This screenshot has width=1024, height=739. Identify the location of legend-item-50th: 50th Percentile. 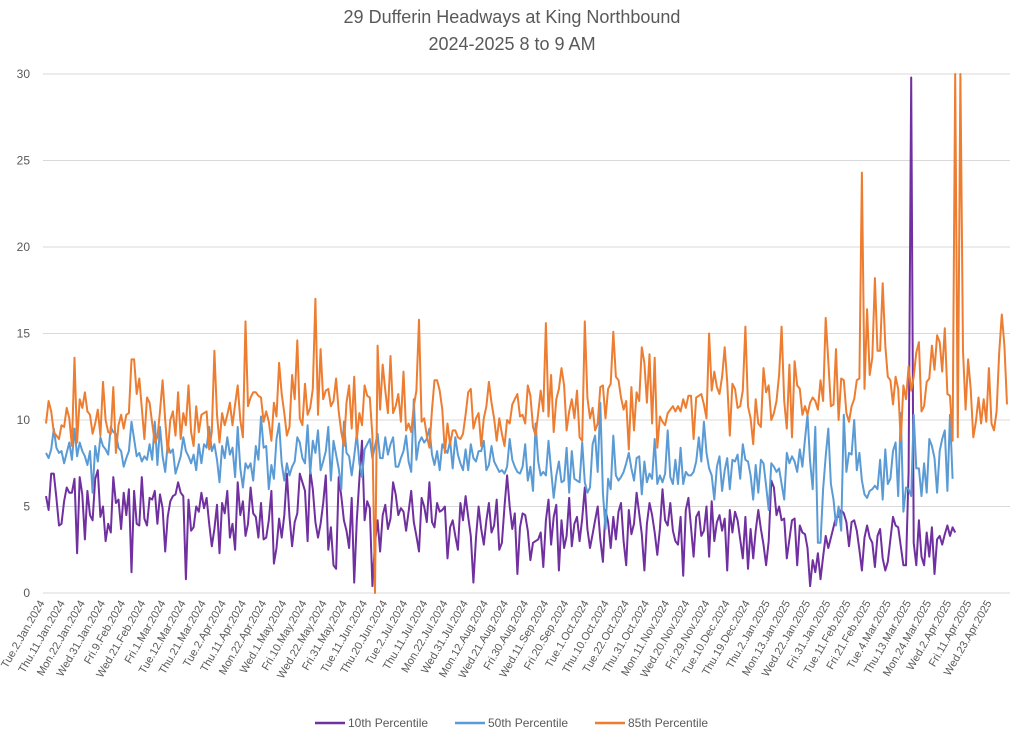
(511, 723).